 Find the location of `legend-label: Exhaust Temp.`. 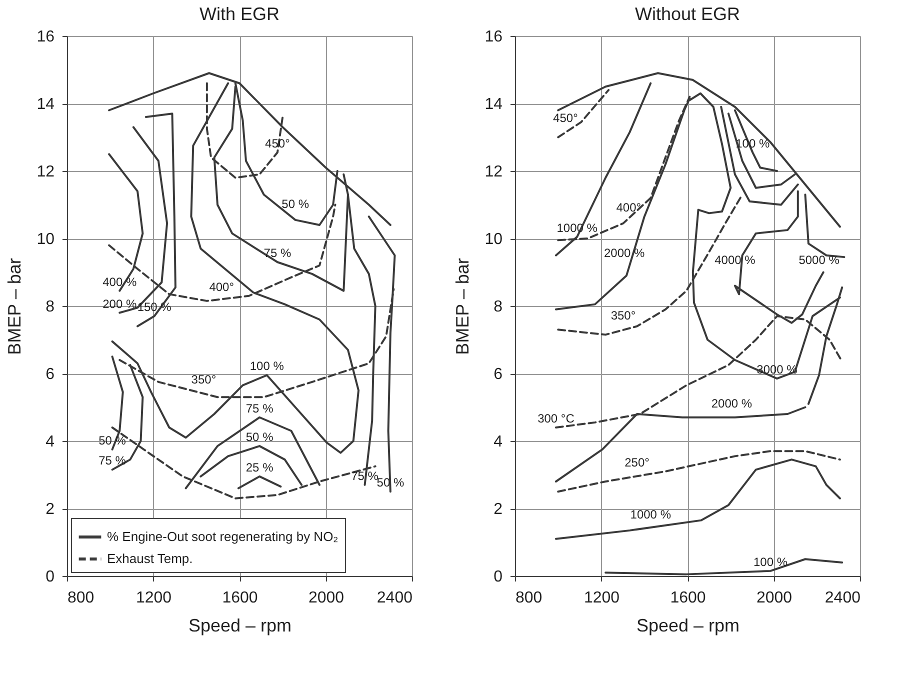

legend-label: Exhaust Temp. is located at coordinates (150, 558).